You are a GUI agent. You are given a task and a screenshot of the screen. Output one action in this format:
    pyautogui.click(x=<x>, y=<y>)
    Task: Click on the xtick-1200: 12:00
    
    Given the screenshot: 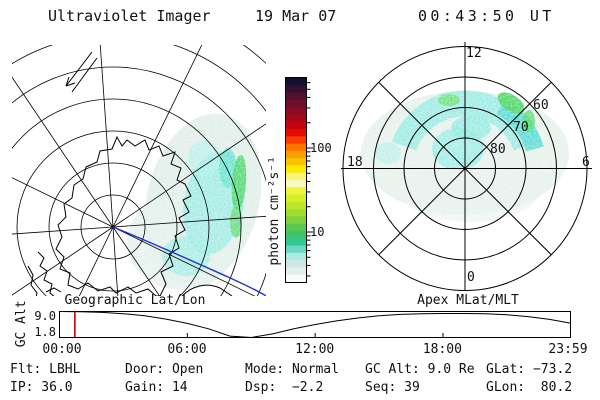 What is the action you would take?
    pyautogui.click(x=315, y=349)
    